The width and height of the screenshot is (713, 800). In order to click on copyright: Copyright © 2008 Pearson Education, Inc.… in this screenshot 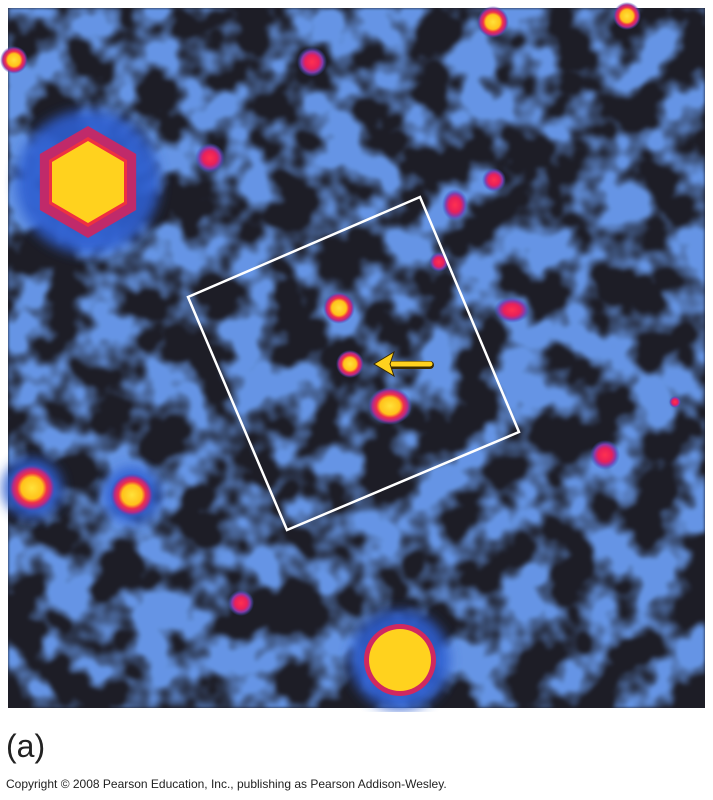, I will do `click(226, 784)`.